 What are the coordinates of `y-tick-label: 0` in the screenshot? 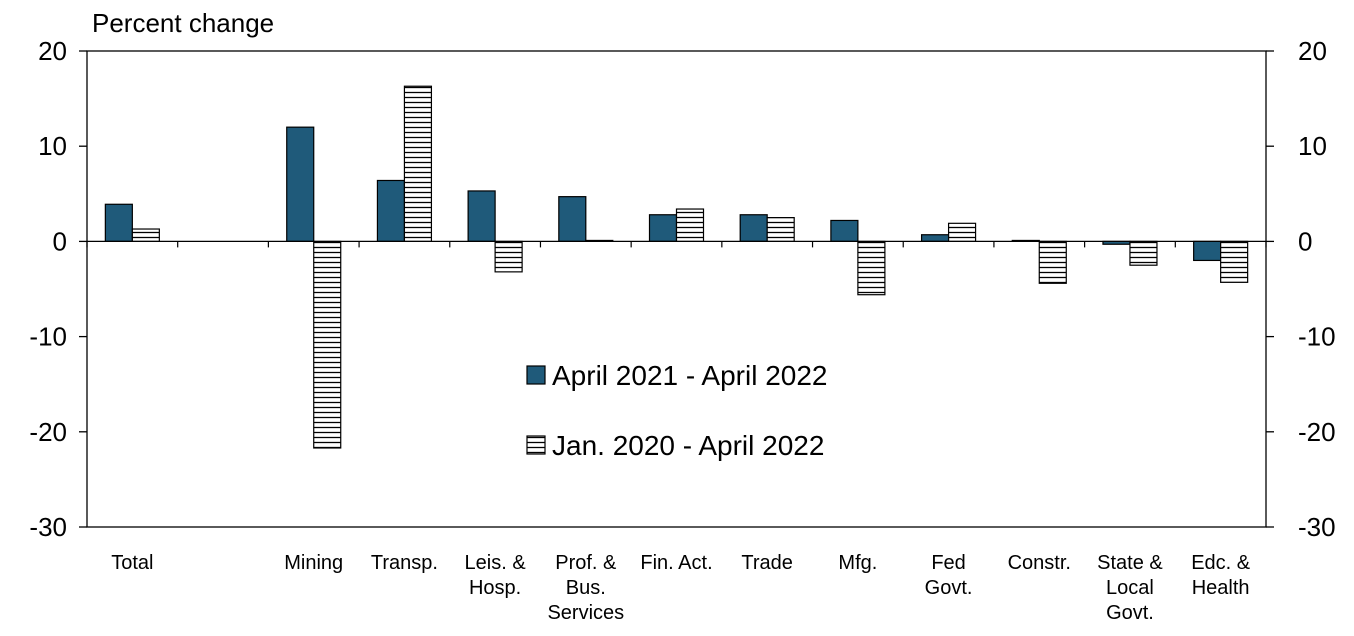 It's located at (60, 241).